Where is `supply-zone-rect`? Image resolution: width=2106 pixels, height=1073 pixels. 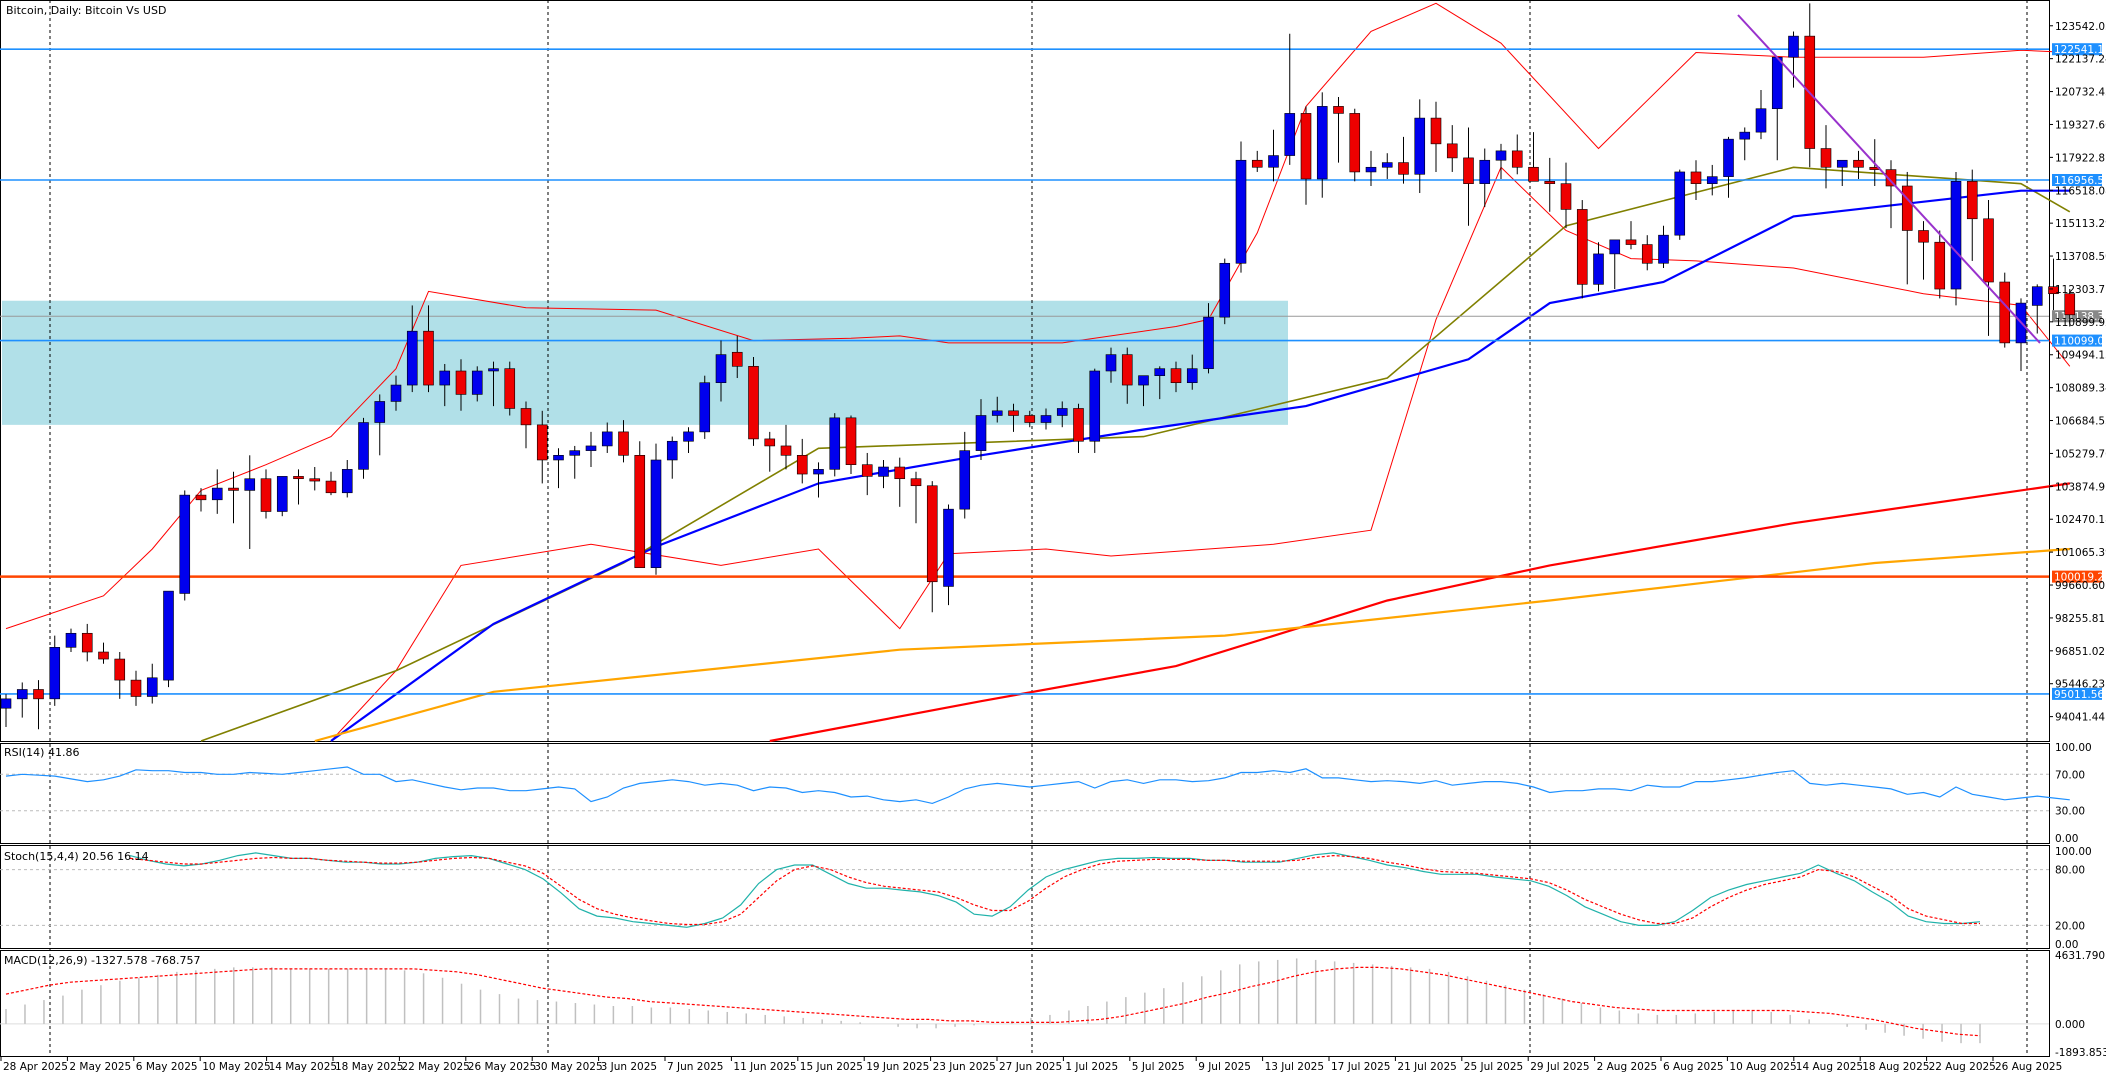 supply-zone-rect is located at coordinates (645, 362).